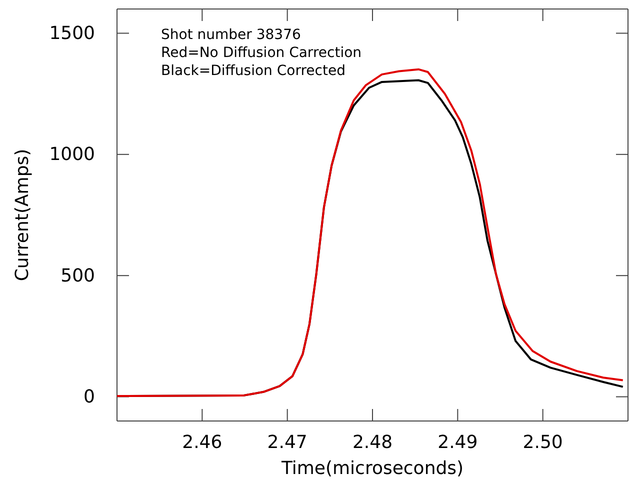  Describe the element at coordinates (202, 442) in the screenshot. I see `x-tick-label: 2.46` at that location.